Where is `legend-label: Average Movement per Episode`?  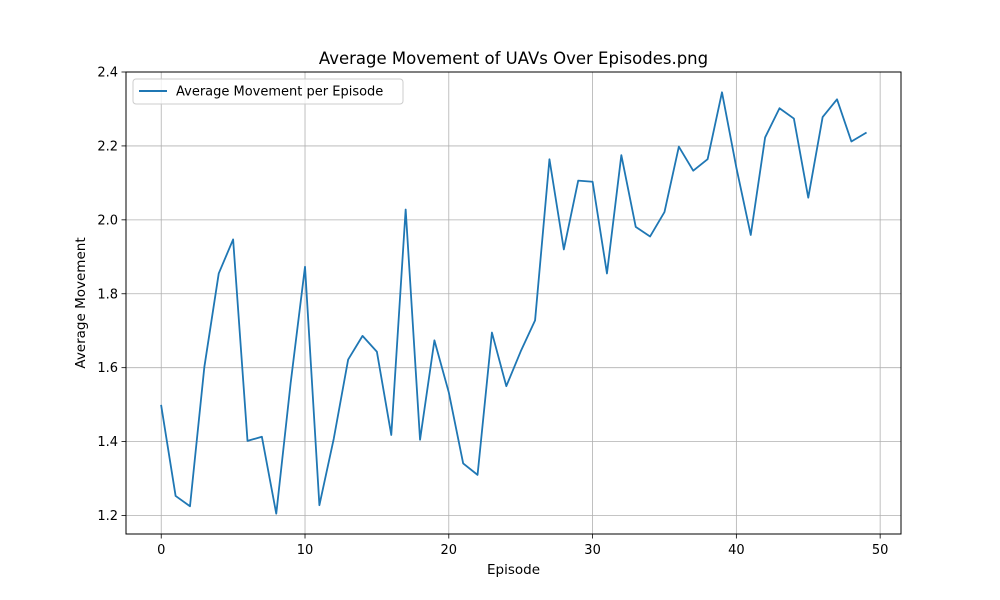
legend-label: Average Movement per Episode is located at coordinates (279, 92).